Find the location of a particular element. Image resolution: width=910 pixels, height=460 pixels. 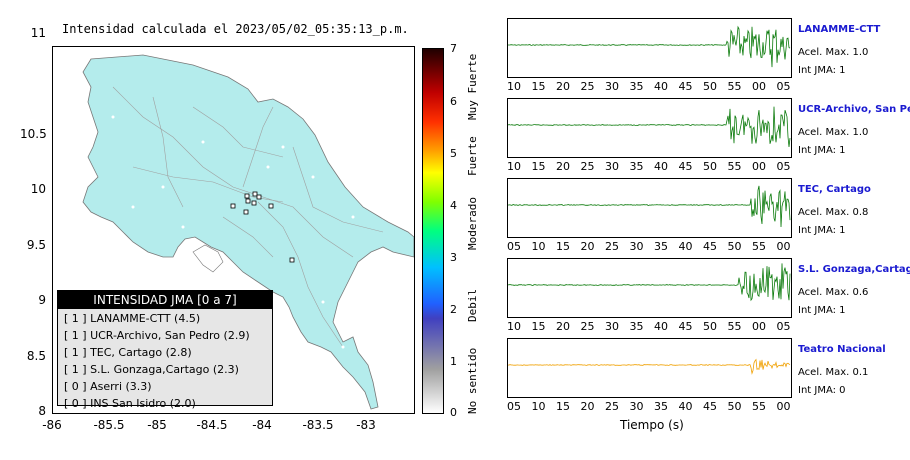

colorbar-label-no-sentido: No sentido is located at coordinates (472, 380).